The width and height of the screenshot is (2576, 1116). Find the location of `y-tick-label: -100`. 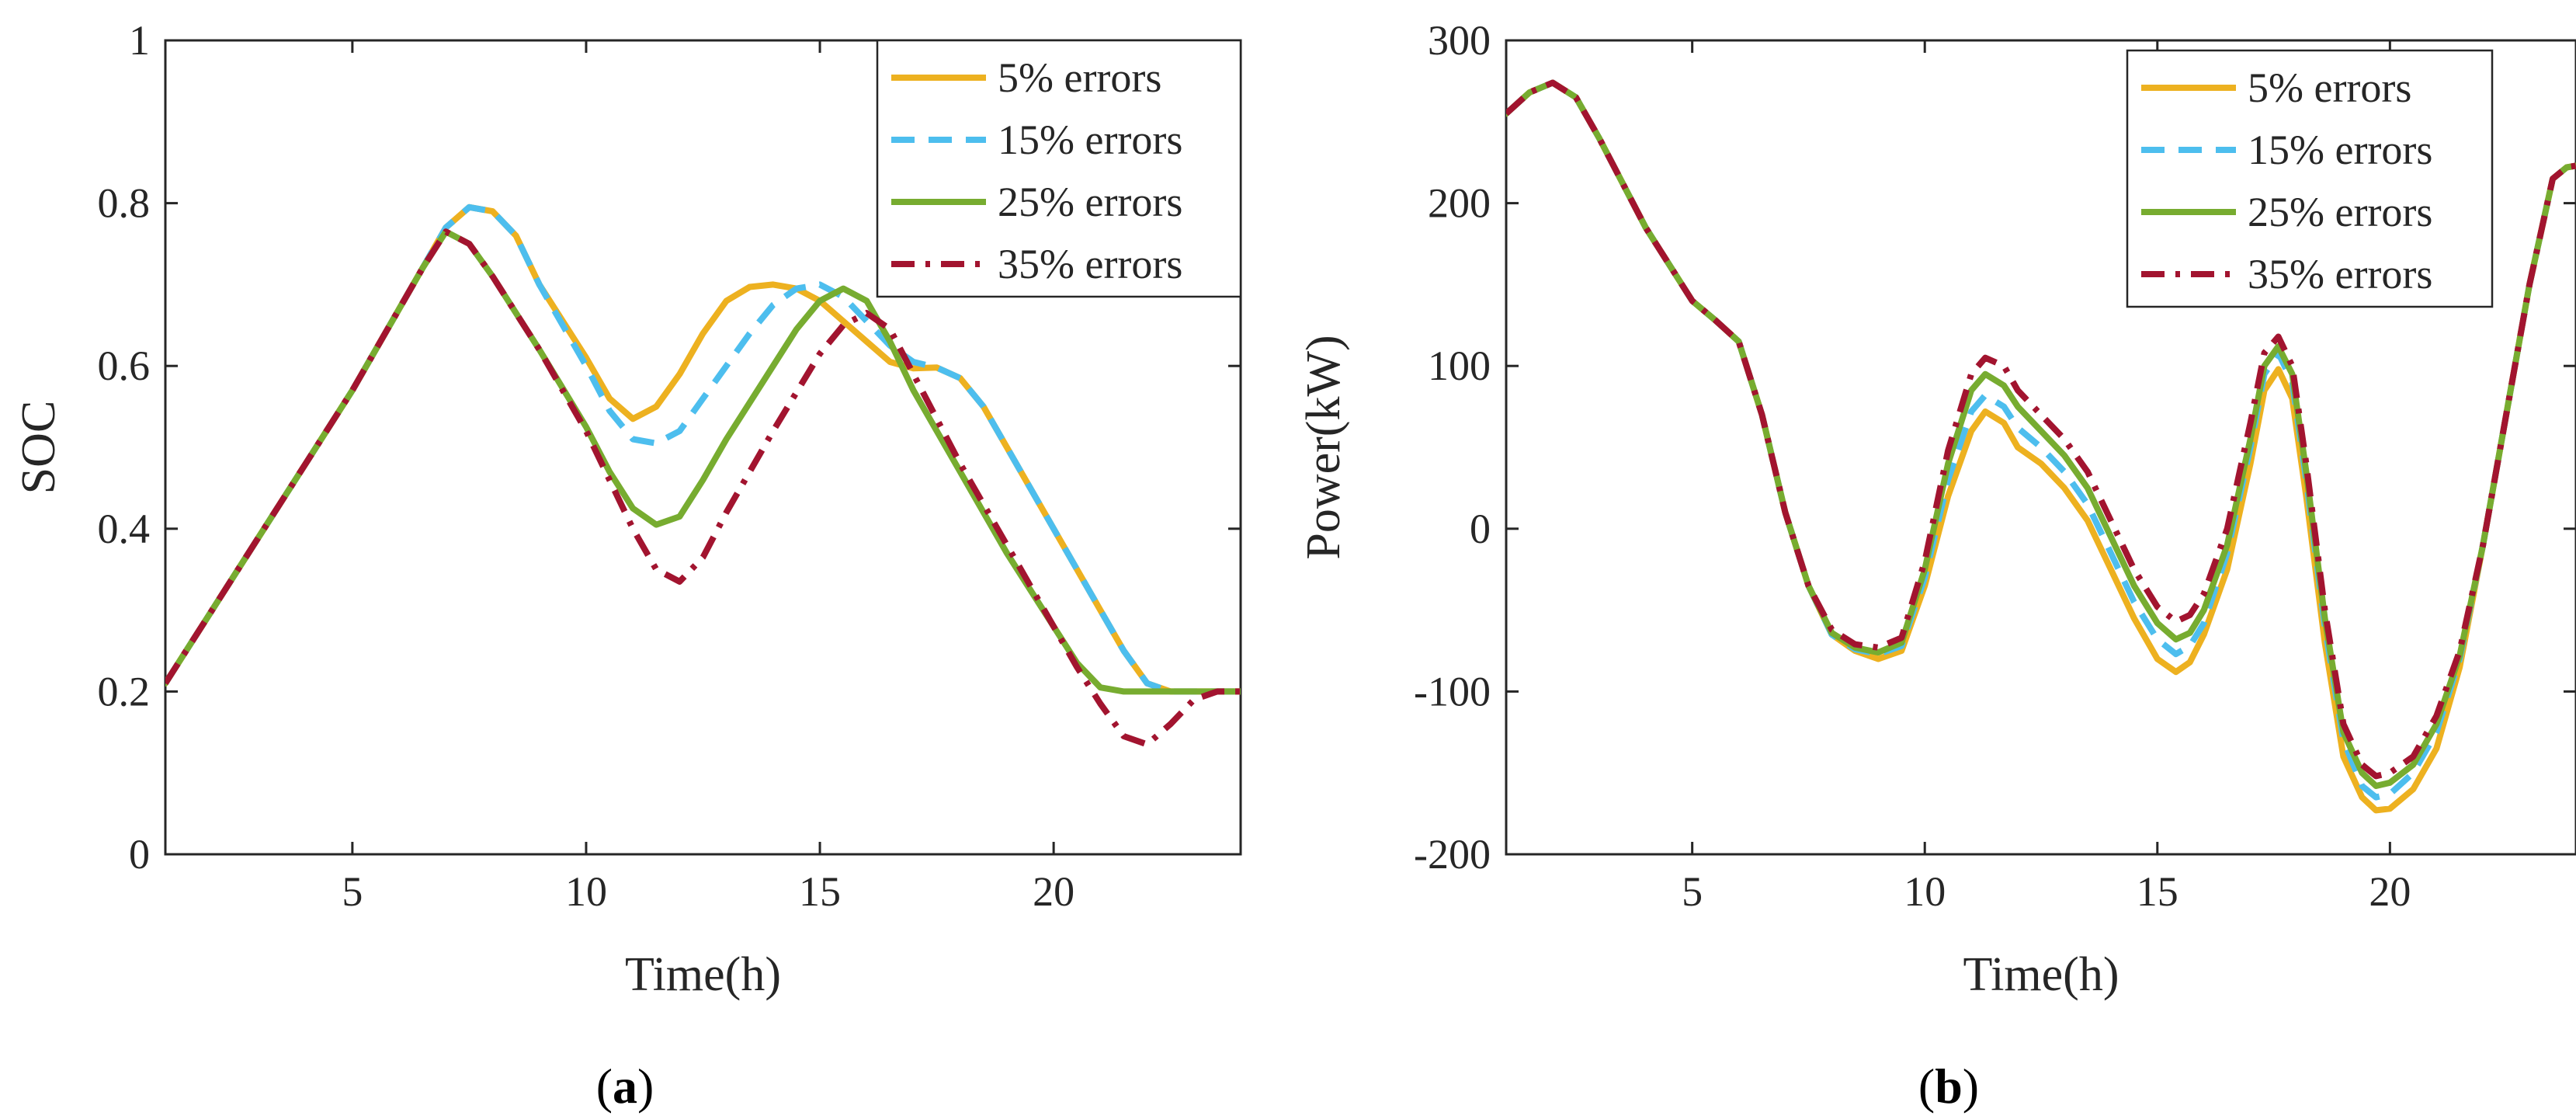

y-tick-label: -100 is located at coordinates (1452, 691).